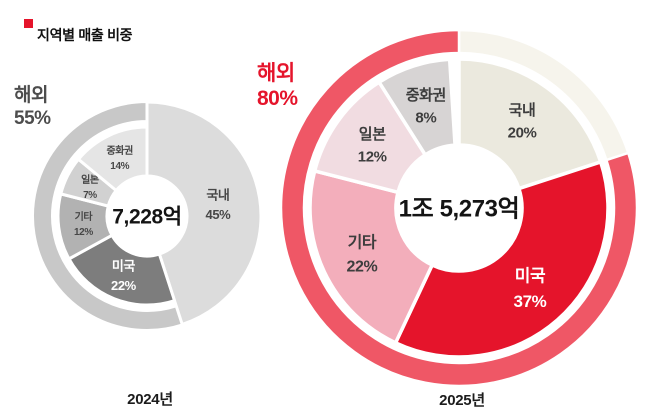 Image resolution: width=645 pixels, height=417 pixels. What do you see at coordinates (219, 205) in the screenshot?
I see `slice-label-0: 국내 45%` at bounding box center [219, 205].